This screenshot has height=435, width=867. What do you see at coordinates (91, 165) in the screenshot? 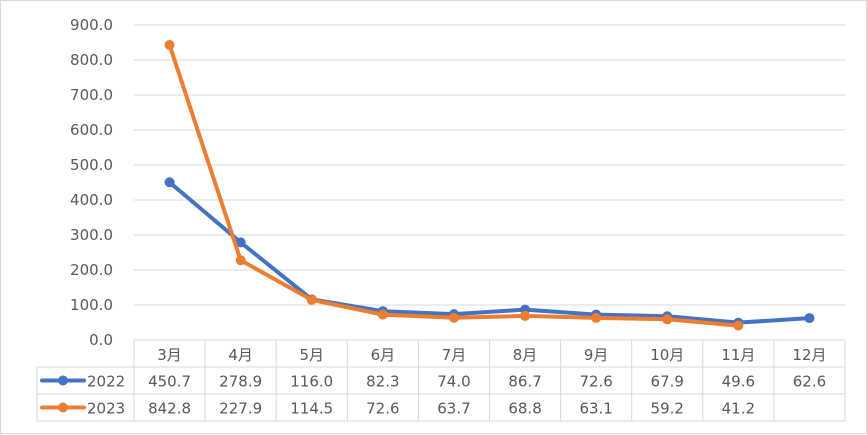
I see `y-tick-label: 500.0` at bounding box center [91, 165].